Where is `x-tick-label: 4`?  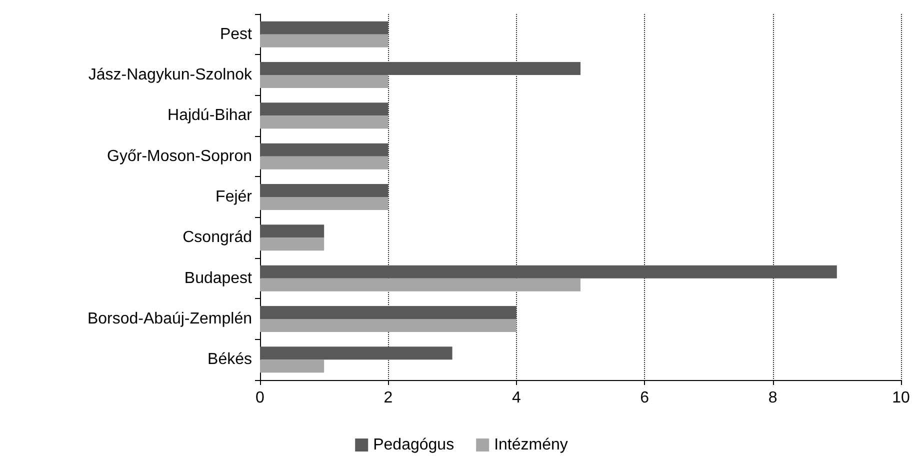
x-tick-label: 4 is located at coordinates (516, 398).